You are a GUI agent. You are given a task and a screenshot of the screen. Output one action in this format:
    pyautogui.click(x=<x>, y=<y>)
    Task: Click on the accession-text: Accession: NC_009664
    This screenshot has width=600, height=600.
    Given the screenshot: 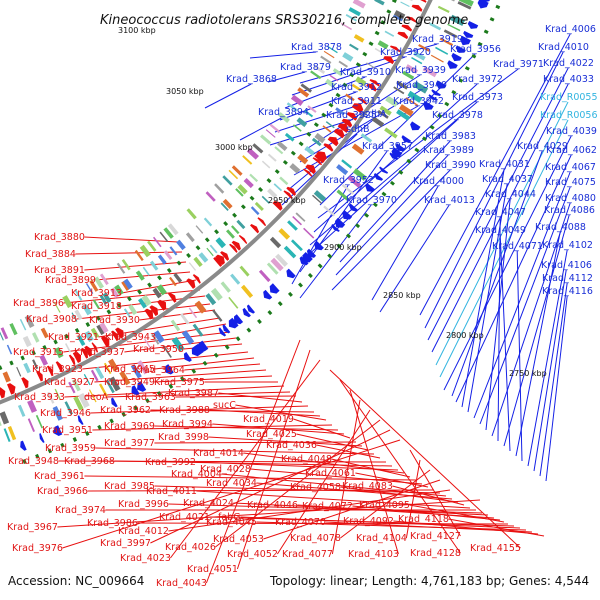 What is the action you would take?
    pyautogui.click(x=76, y=581)
    